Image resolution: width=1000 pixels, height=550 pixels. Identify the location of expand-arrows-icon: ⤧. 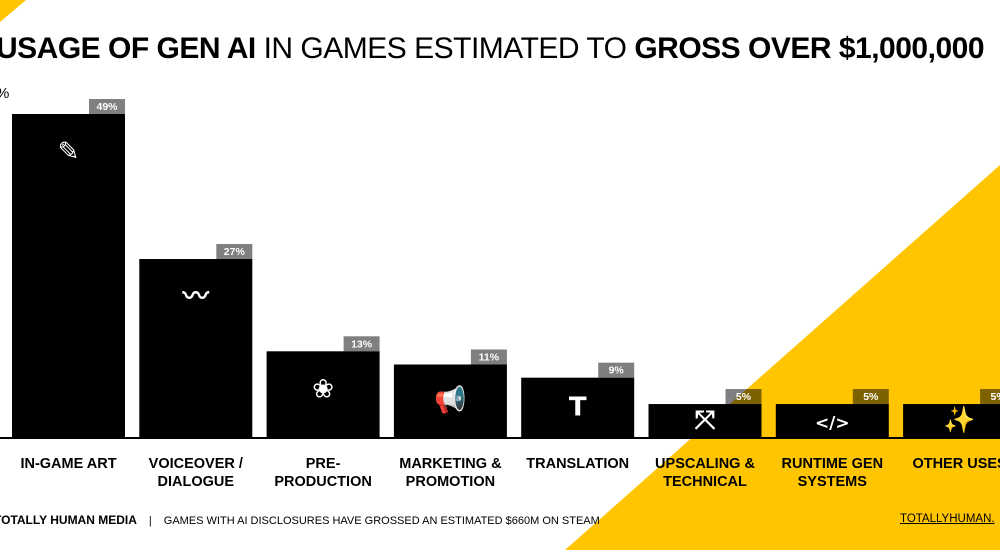
(705, 421).